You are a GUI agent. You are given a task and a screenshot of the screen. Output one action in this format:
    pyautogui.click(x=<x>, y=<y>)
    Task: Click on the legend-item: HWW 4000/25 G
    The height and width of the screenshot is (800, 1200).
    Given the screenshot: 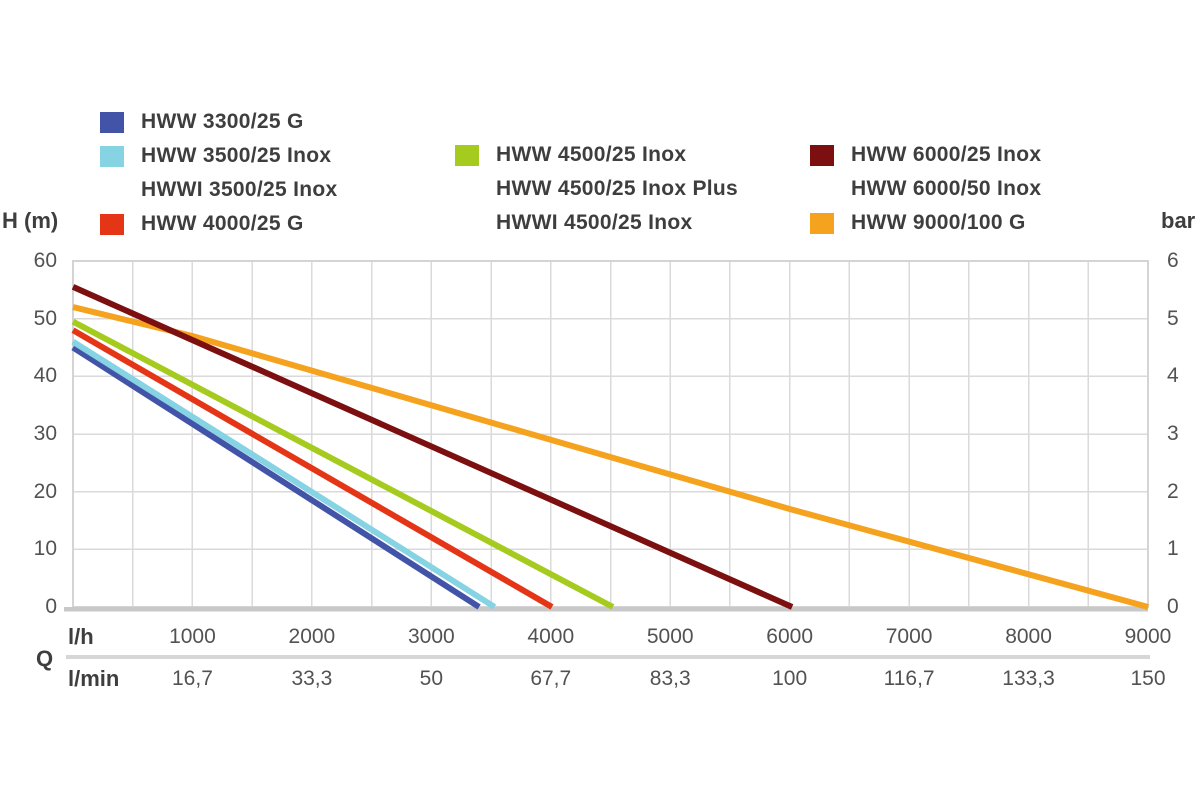 What is the action you would take?
    pyautogui.click(x=219, y=224)
    